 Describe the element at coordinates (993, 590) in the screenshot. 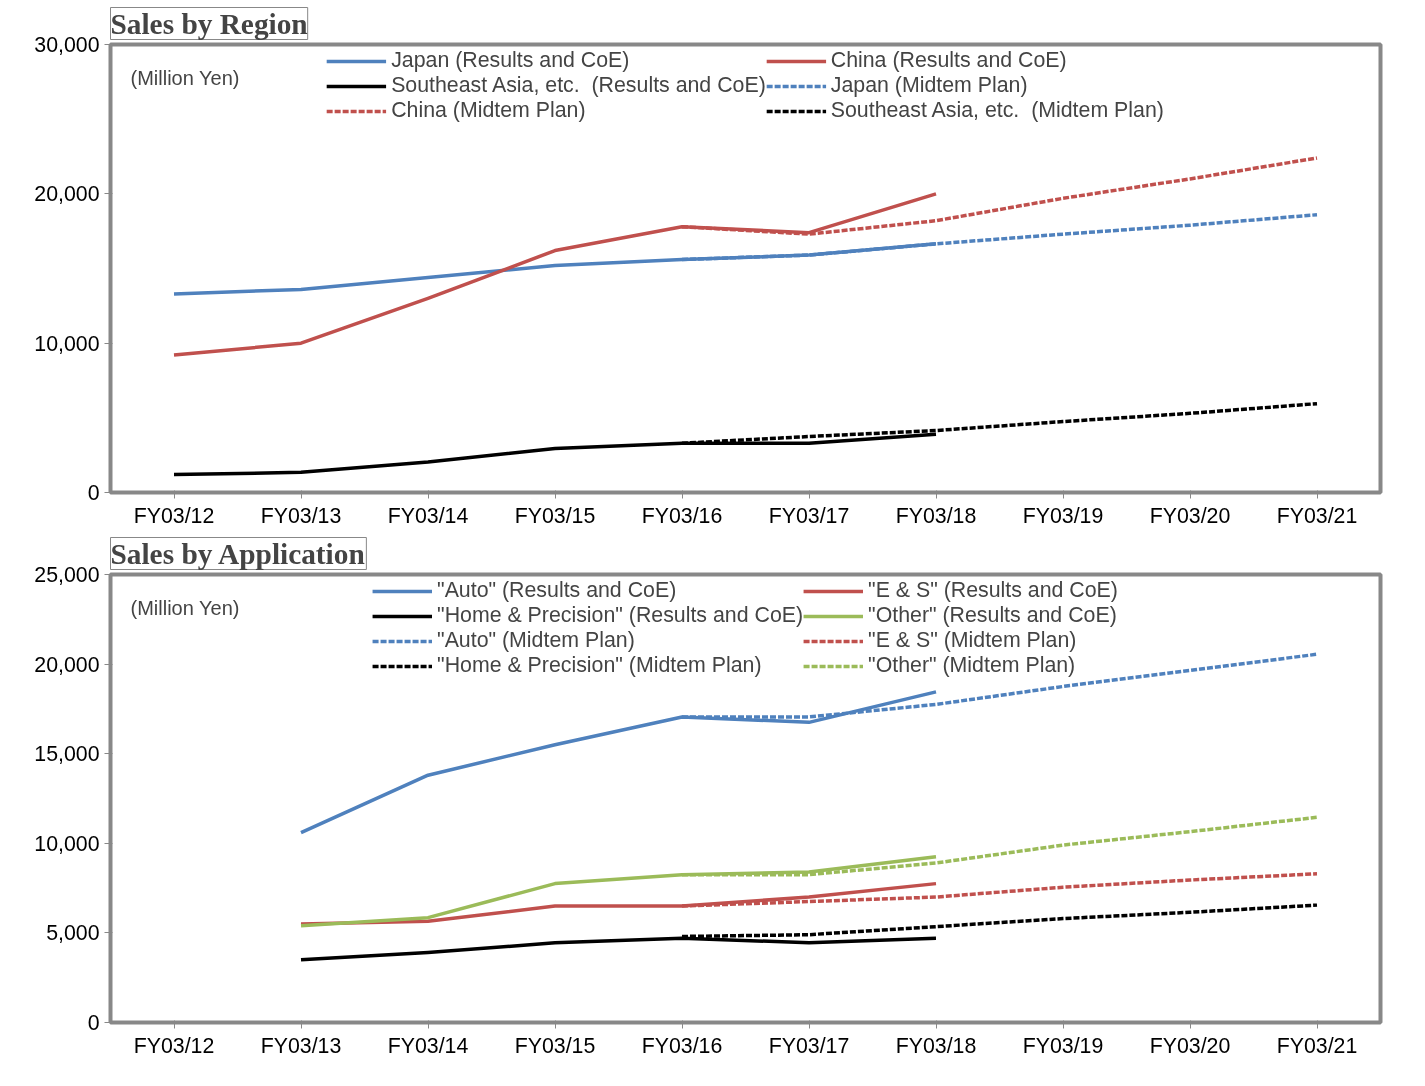

I see `legend-label: "E & S" (Results and CoE)` at that location.